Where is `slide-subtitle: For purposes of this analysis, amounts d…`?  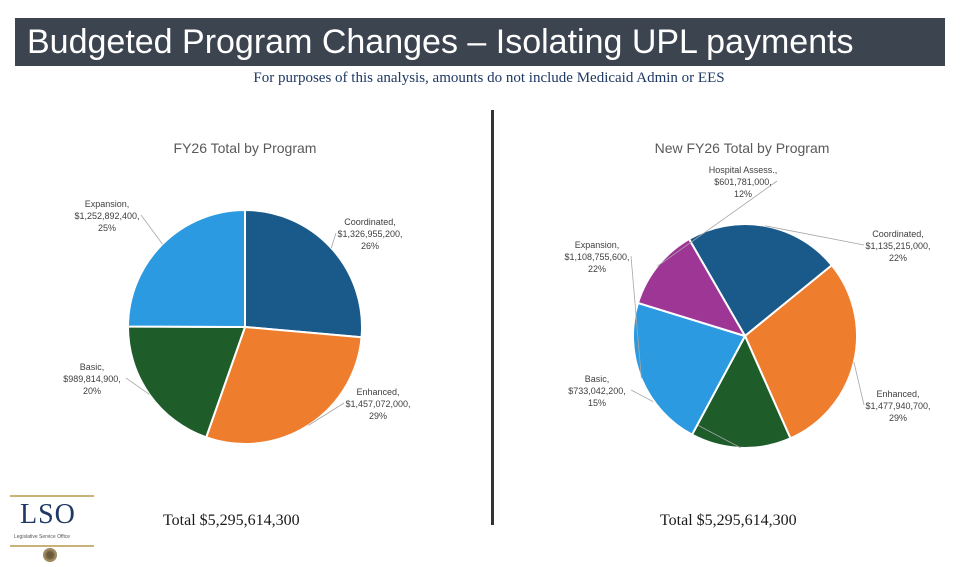 slide-subtitle: For purposes of this analysis, amounts d… is located at coordinates (489, 78).